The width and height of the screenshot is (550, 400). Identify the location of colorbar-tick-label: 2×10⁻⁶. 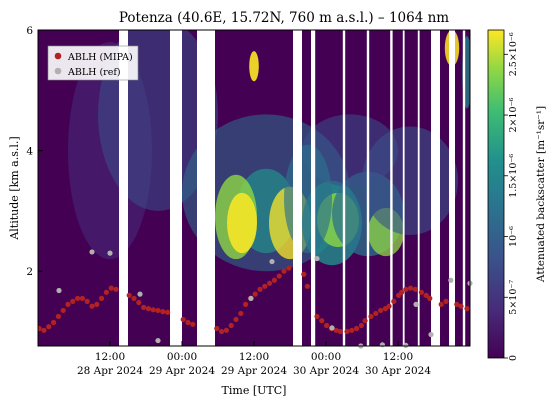
(513, 114).